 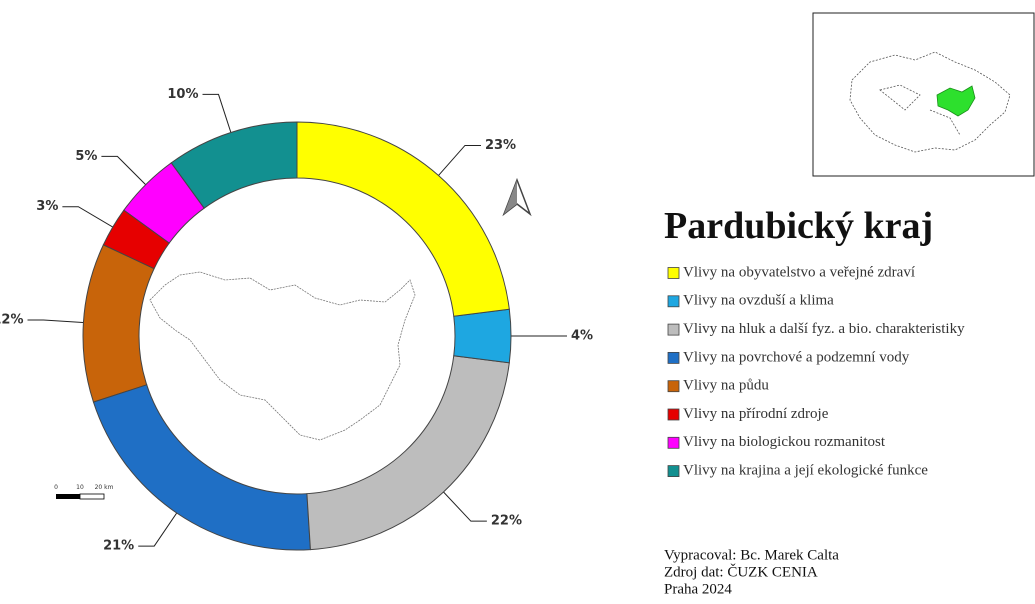 I want to click on legend-label: Vlivy na půdu, so click(x=726, y=386).